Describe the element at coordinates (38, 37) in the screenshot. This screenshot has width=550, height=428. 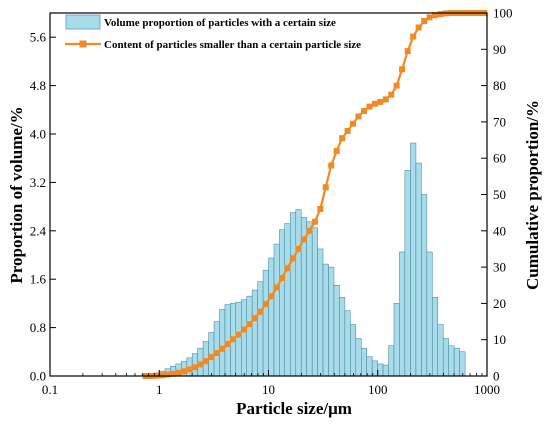
I see `y-left-tick-label: 5.6` at that location.